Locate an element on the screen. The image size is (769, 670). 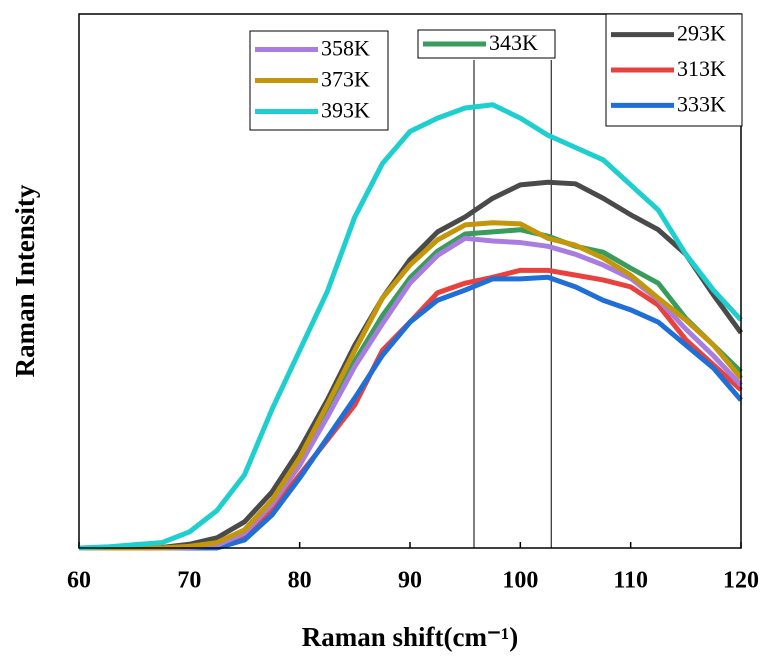
x-tick-label: 90 is located at coordinates (410, 581).